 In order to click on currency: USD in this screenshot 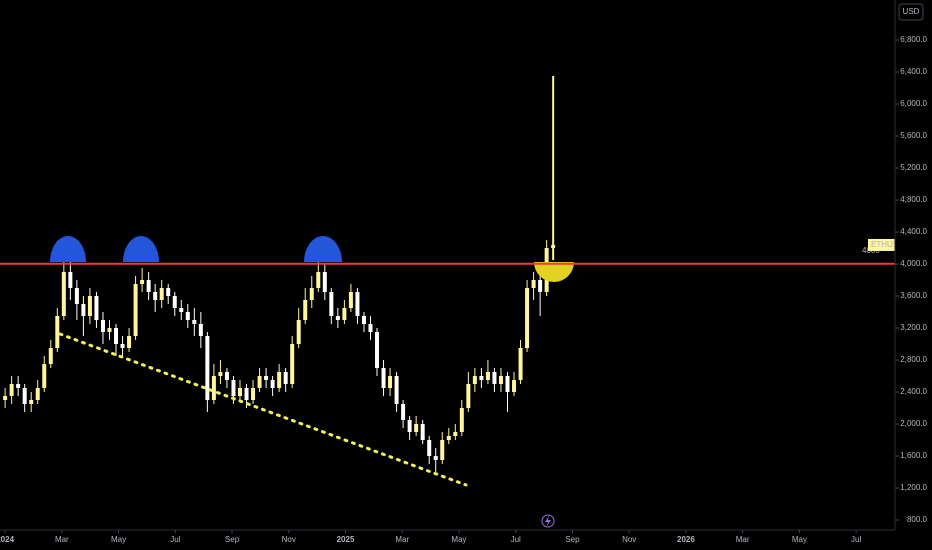, I will do `click(911, 11)`.